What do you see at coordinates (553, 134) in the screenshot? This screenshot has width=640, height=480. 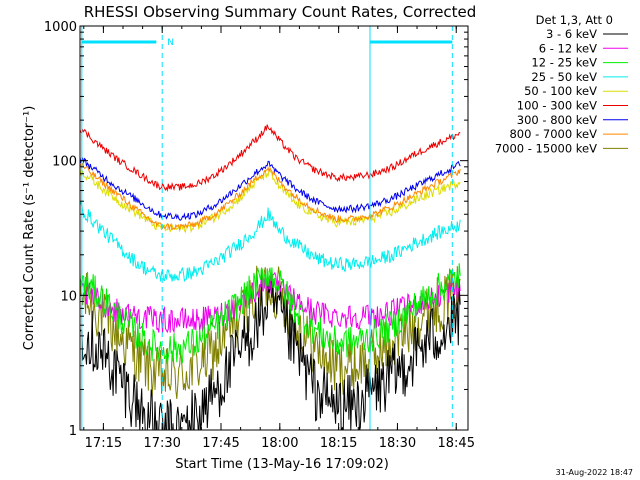 I see `legend-label-8: 800 - 7000 keV` at bounding box center [553, 134].